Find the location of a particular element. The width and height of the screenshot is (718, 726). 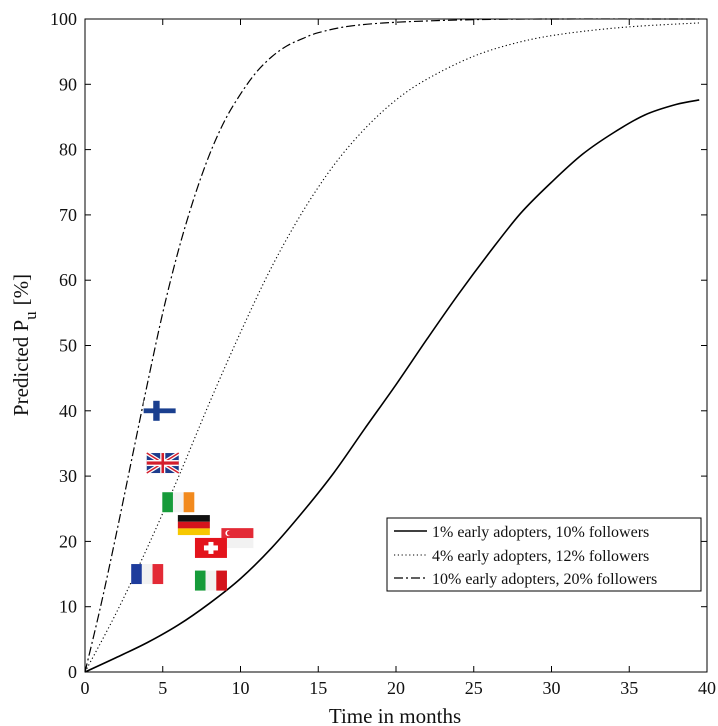

x-tick-label: 20 is located at coordinates (396, 688).